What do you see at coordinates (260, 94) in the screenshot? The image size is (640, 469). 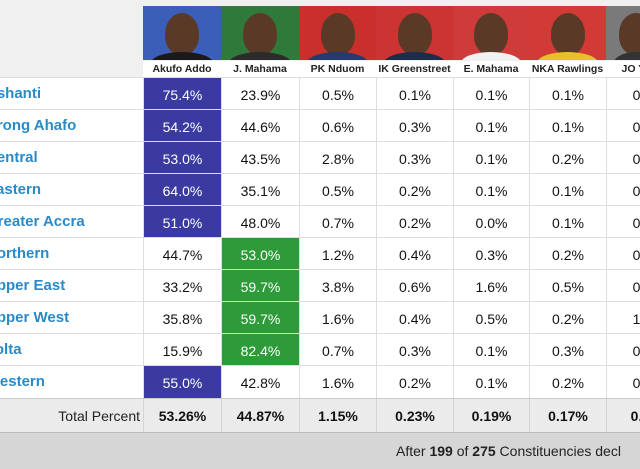 I see `vote-percent-cell: 23.9%` at bounding box center [260, 94].